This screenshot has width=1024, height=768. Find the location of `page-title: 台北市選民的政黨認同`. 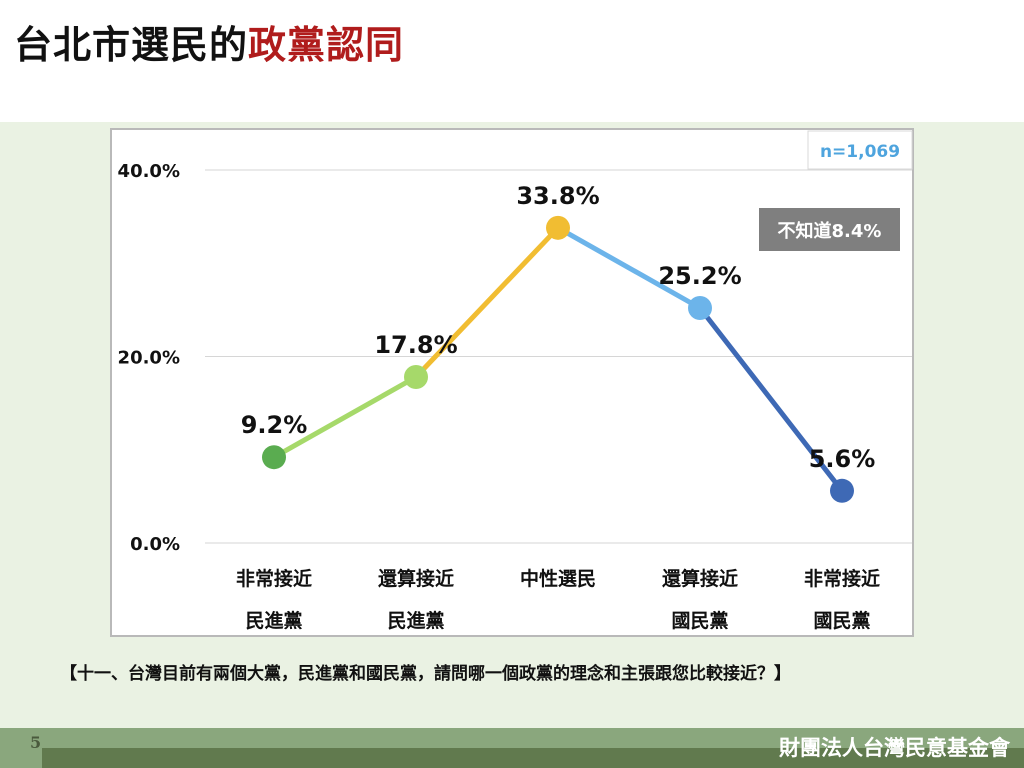

page-title: 台北市選民的政黨認同 is located at coordinates (209, 41).